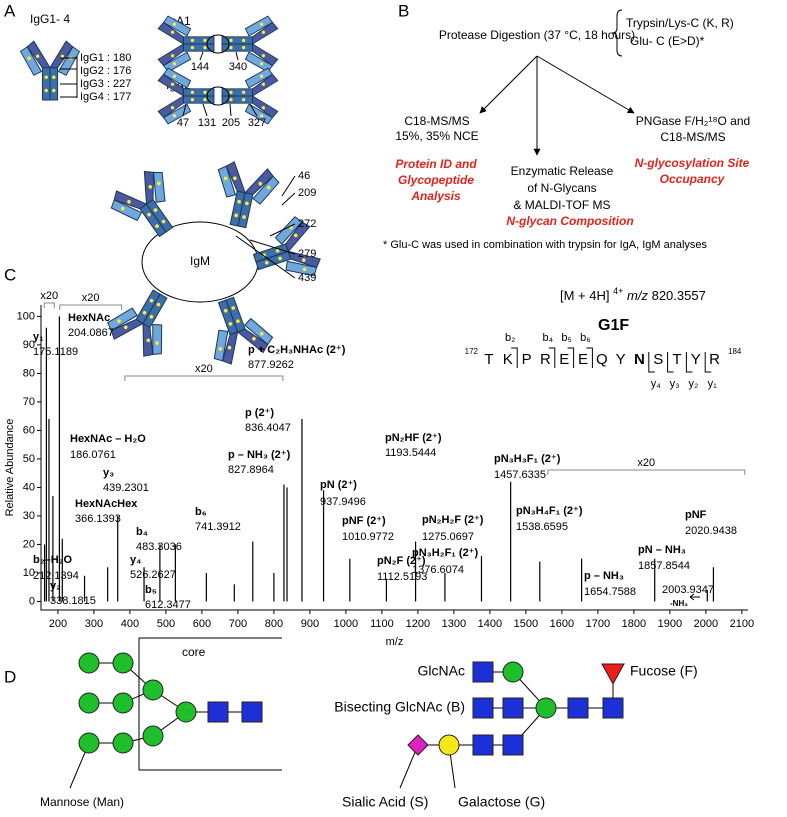  Describe the element at coordinates (561, 188) in the screenshot. I see `method: of N-Glycans` at that location.